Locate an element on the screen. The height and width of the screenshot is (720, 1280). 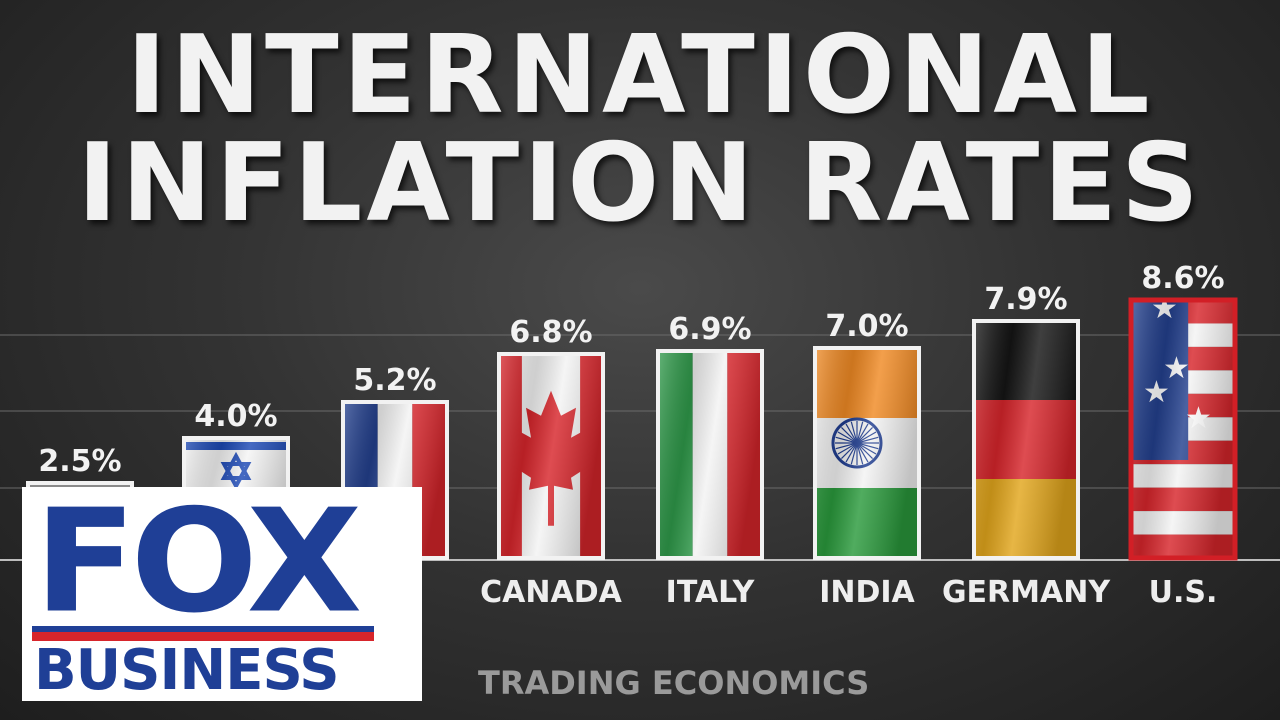
value-label: 8.6% is located at coordinates (1182, 278).